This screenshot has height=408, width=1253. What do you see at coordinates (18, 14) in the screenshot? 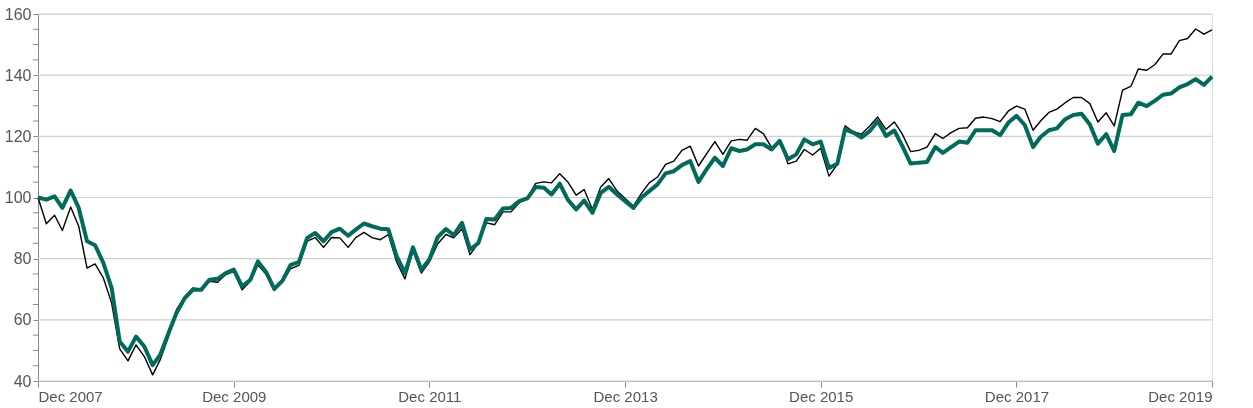
I see `y-tick-label: 160` at bounding box center [18, 14].